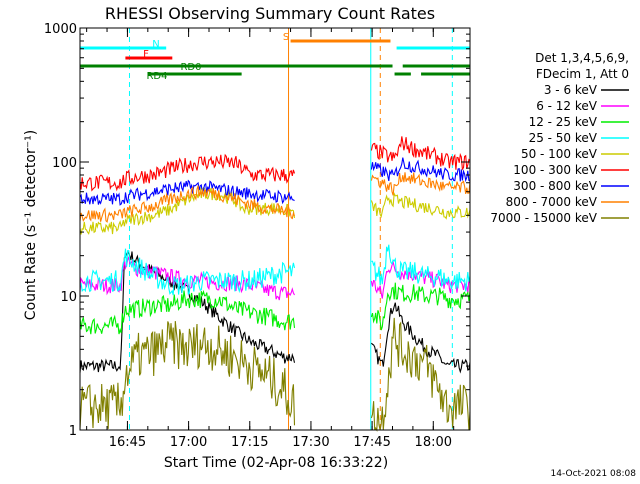 Image resolution: width=640 pixels, height=484 pixels. Describe the element at coordinates (559, 154) in the screenshot. I see `legend-entry-label-4: 50 - 100 keV` at that location.